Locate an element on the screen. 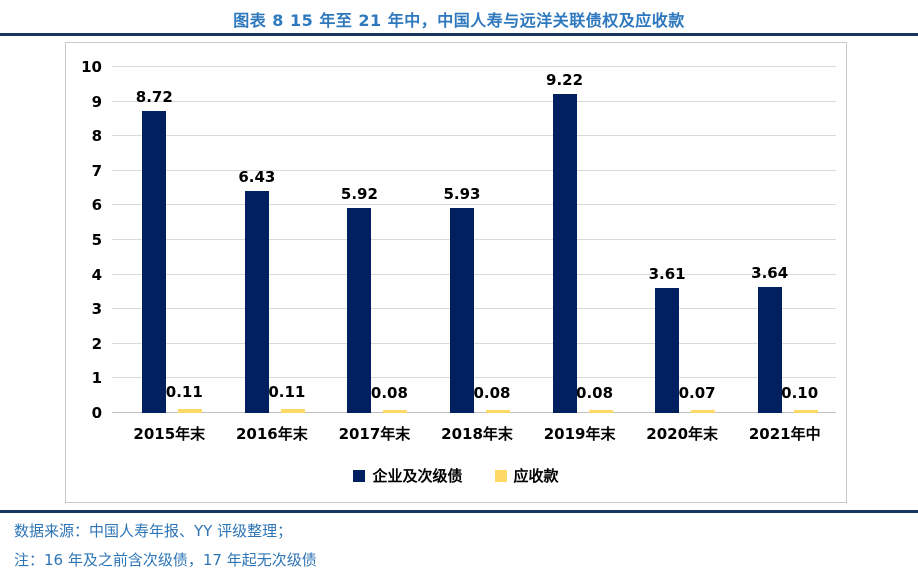 The image size is (918, 581). receivables-bar-wrap: 0.10 is located at coordinates (799, 240).